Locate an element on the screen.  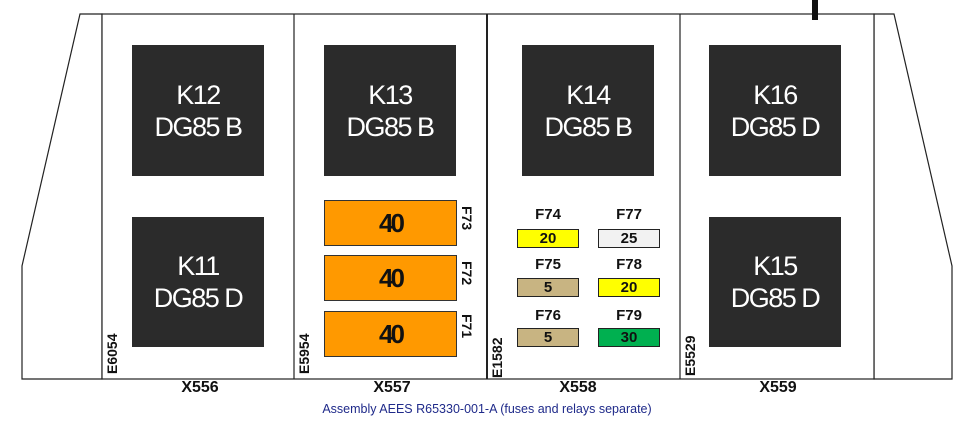
fuse-f77-label: F77 is located at coordinates (629, 214).